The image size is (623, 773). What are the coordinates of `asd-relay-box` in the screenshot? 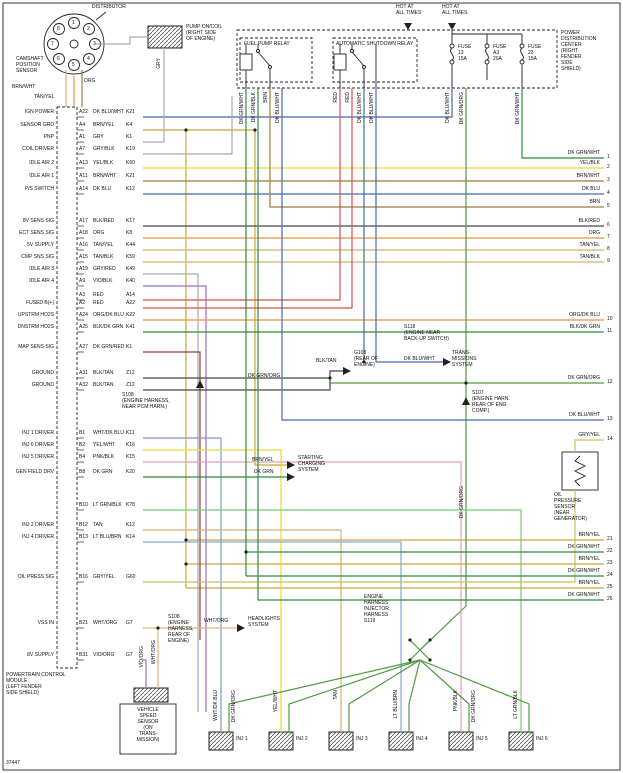 It's located at (375, 60).